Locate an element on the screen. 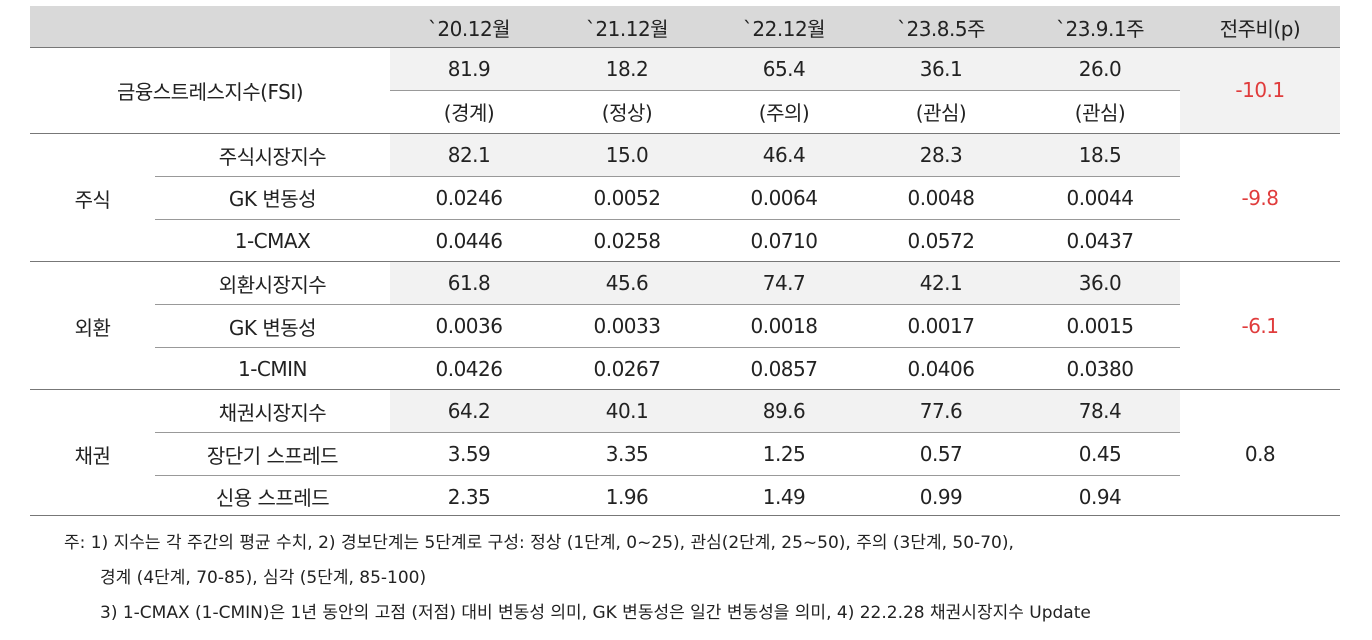  group-label: 주식 is located at coordinates (92, 199).